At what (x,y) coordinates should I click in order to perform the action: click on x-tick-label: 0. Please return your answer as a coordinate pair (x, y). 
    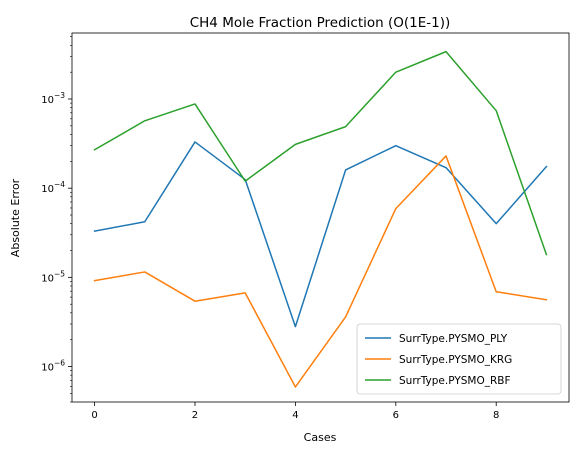
    Looking at the image, I should click on (94, 415).